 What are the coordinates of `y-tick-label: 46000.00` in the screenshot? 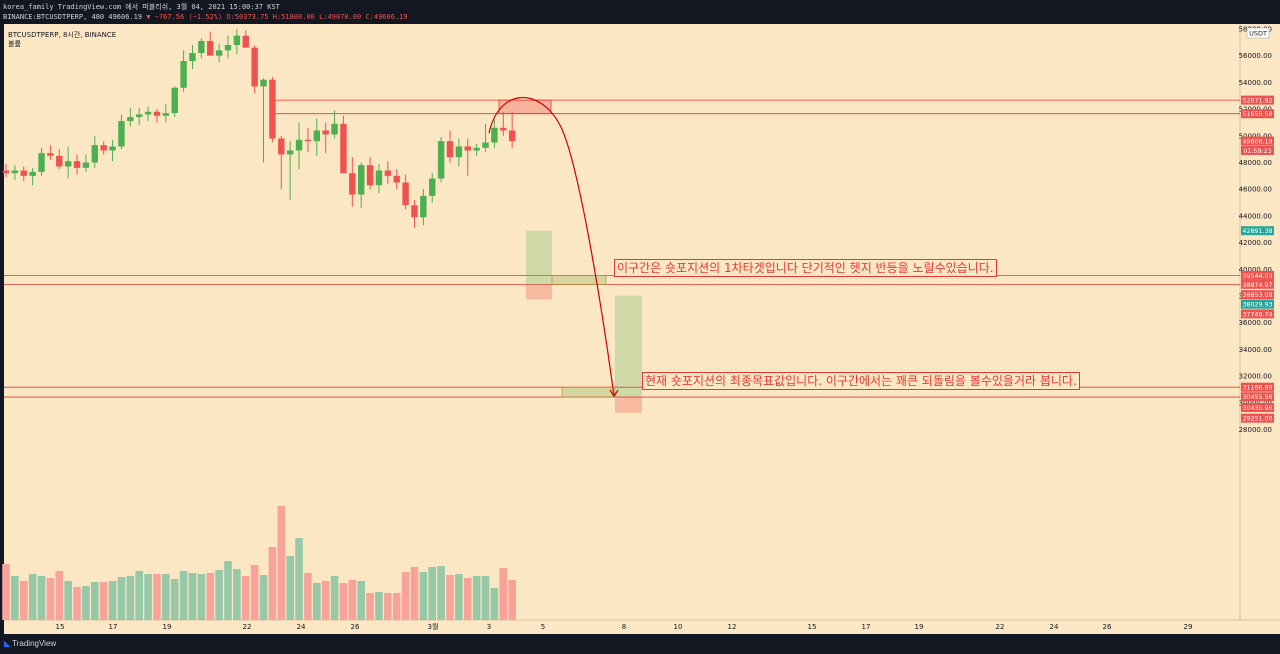 It's located at (1255, 190).